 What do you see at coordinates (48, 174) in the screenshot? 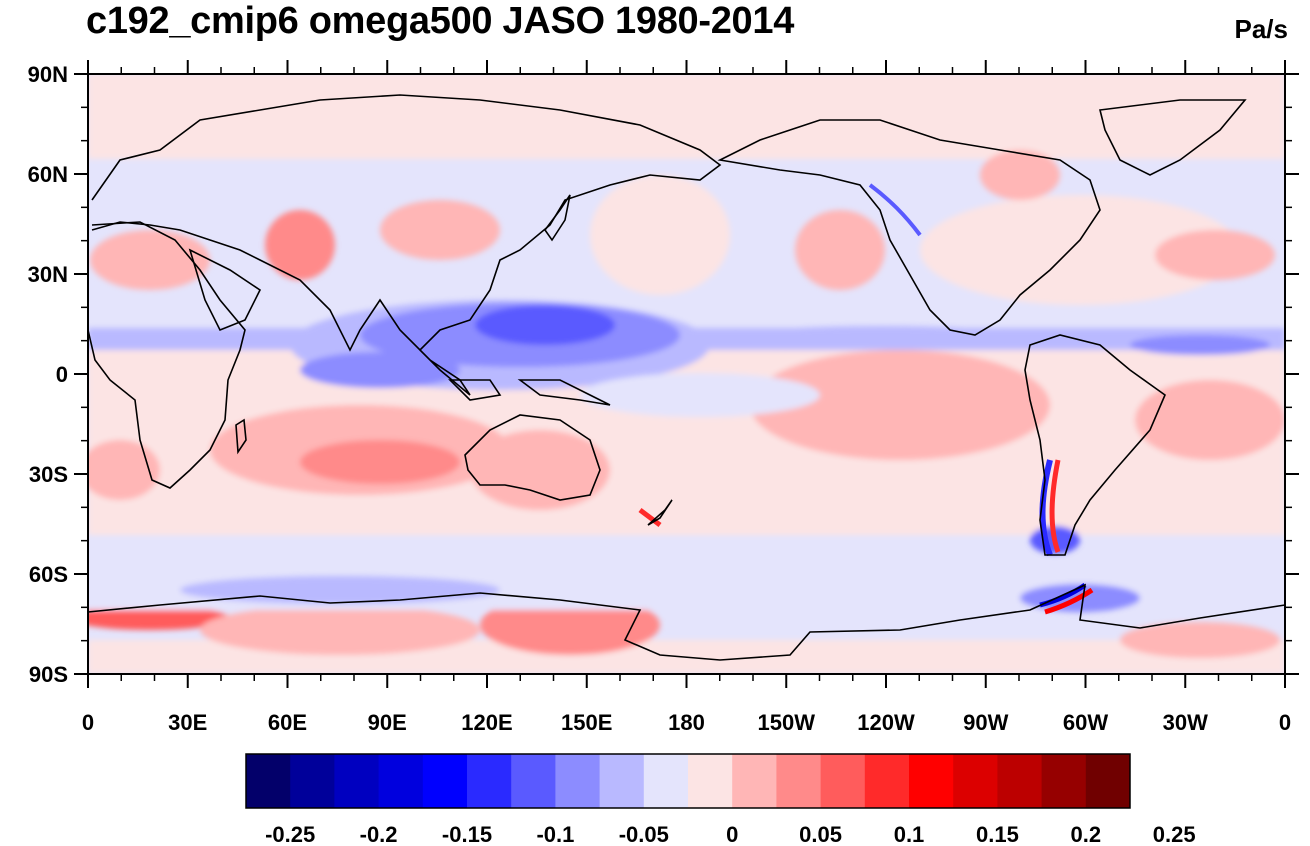
I see `lat-tick-label: 60N` at bounding box center [48, 174].